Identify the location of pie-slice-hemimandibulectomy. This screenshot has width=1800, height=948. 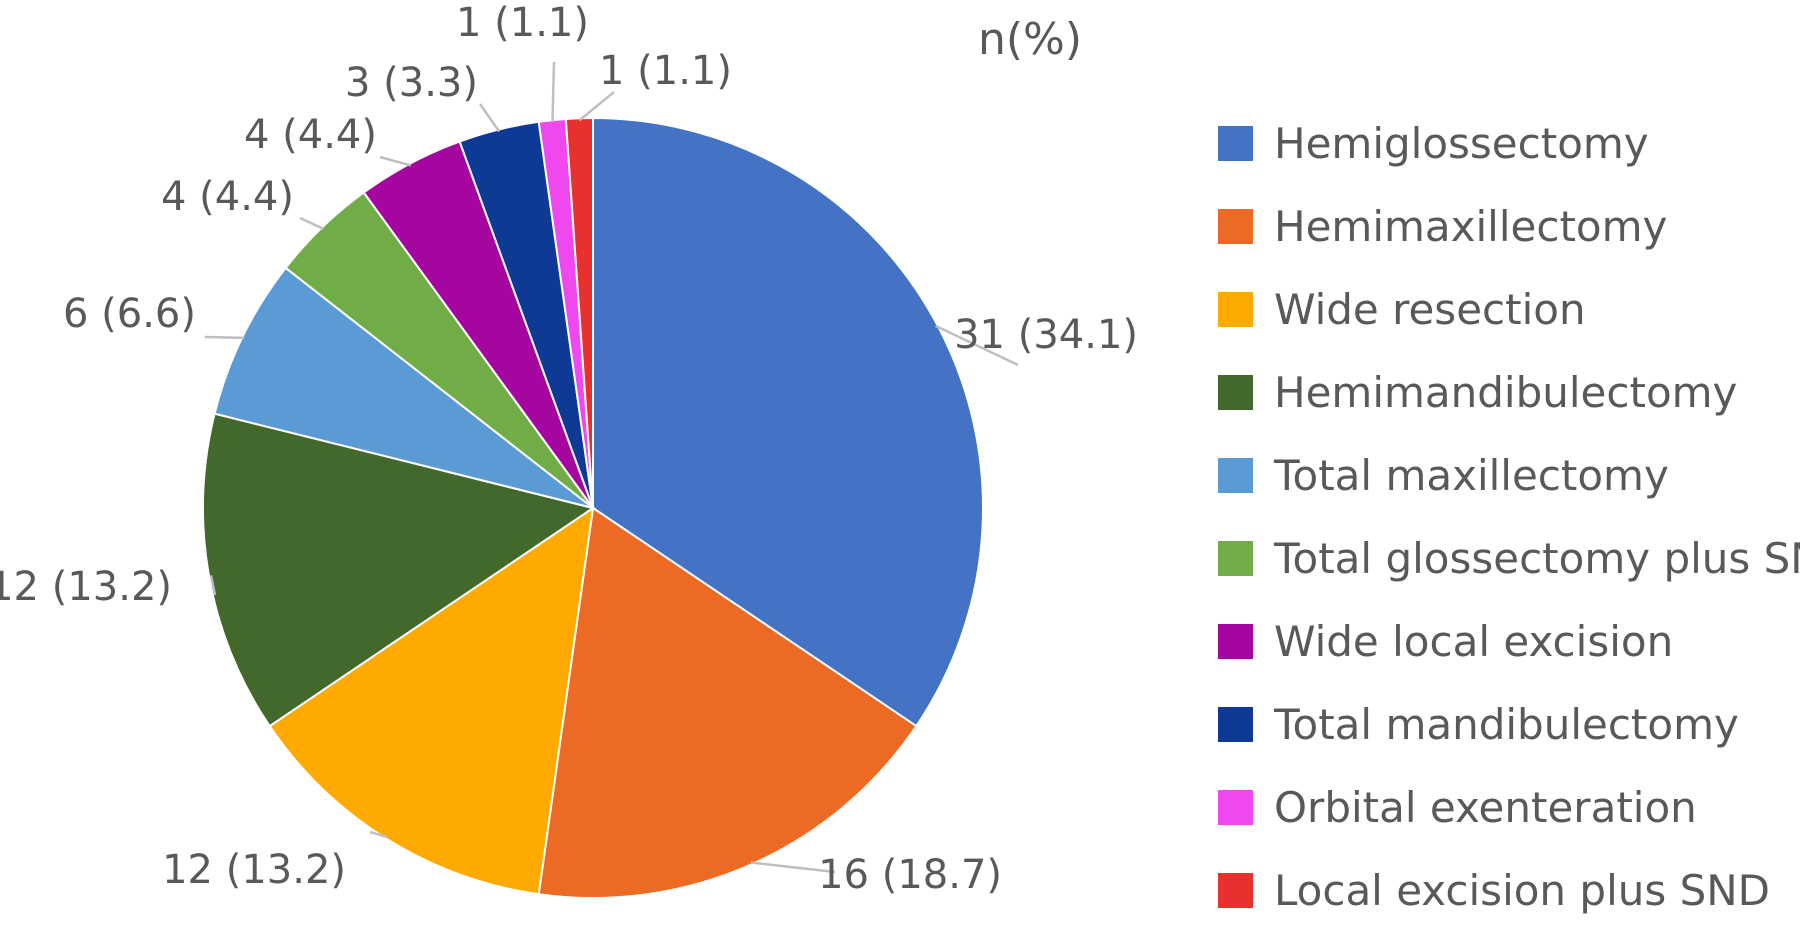
(399, 570).